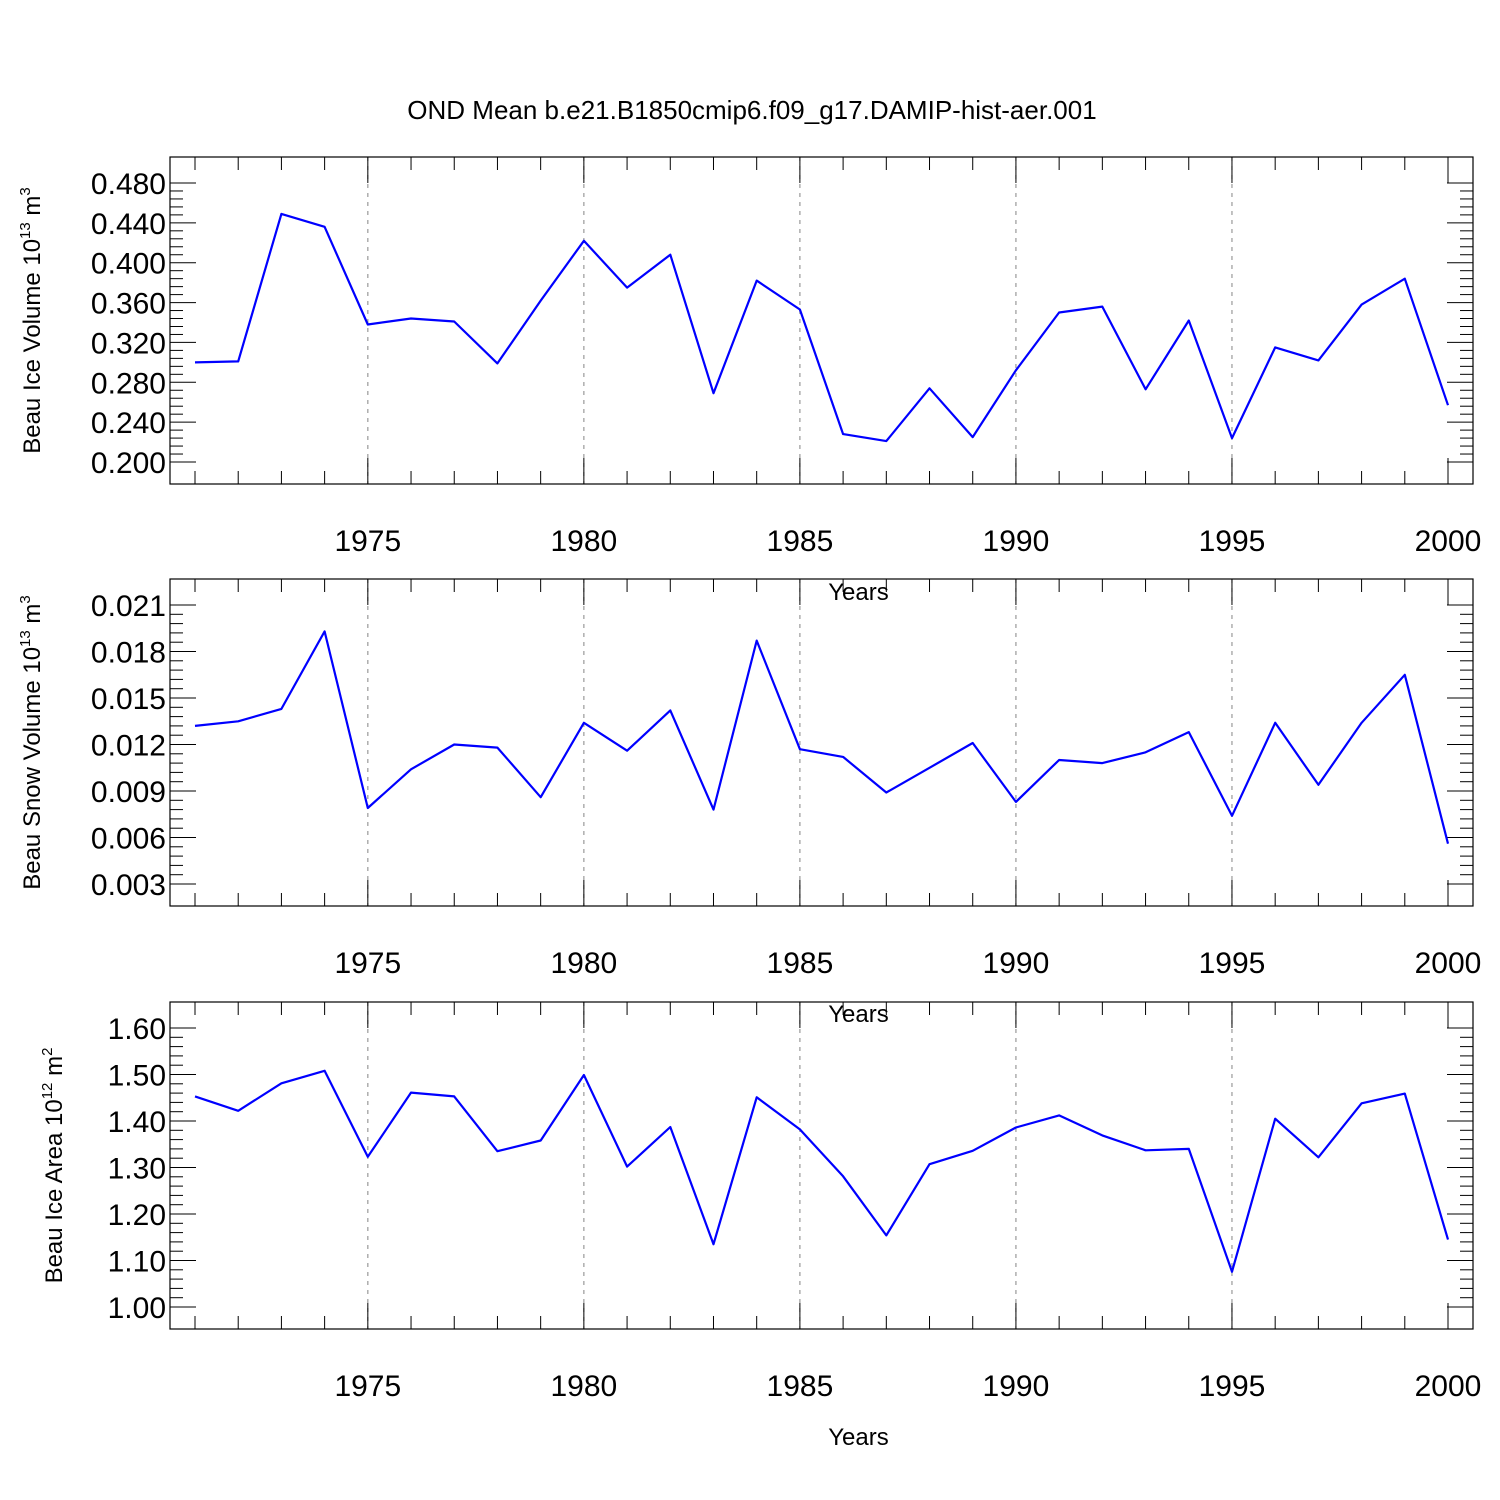  What do you see at coordinates (128, 653) in the screenshot?
I see `y-tick-label: 0.018` at bounding box center [128, 653].